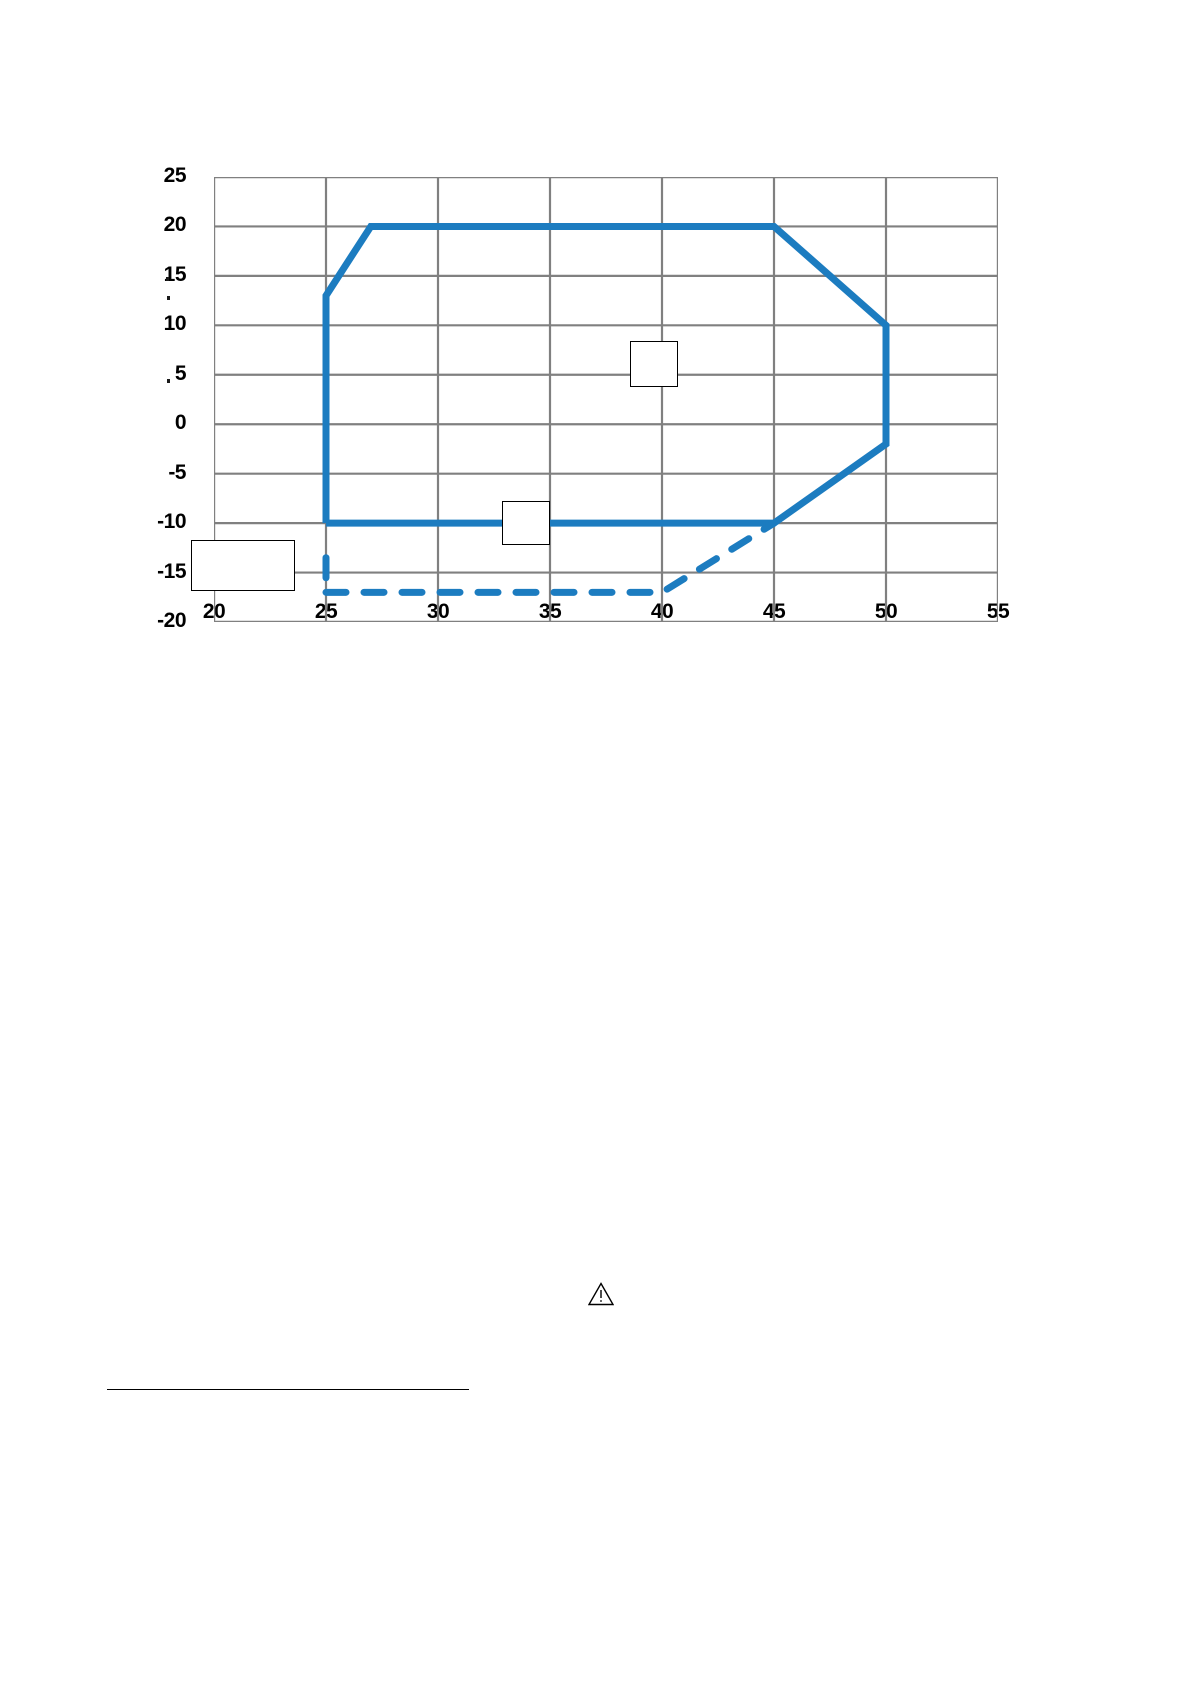 This screenshot has width=1190, height=1684. Describe the element at coordinates (243, 565) in the screenshot. I see `callout-bottom-left` at that location.